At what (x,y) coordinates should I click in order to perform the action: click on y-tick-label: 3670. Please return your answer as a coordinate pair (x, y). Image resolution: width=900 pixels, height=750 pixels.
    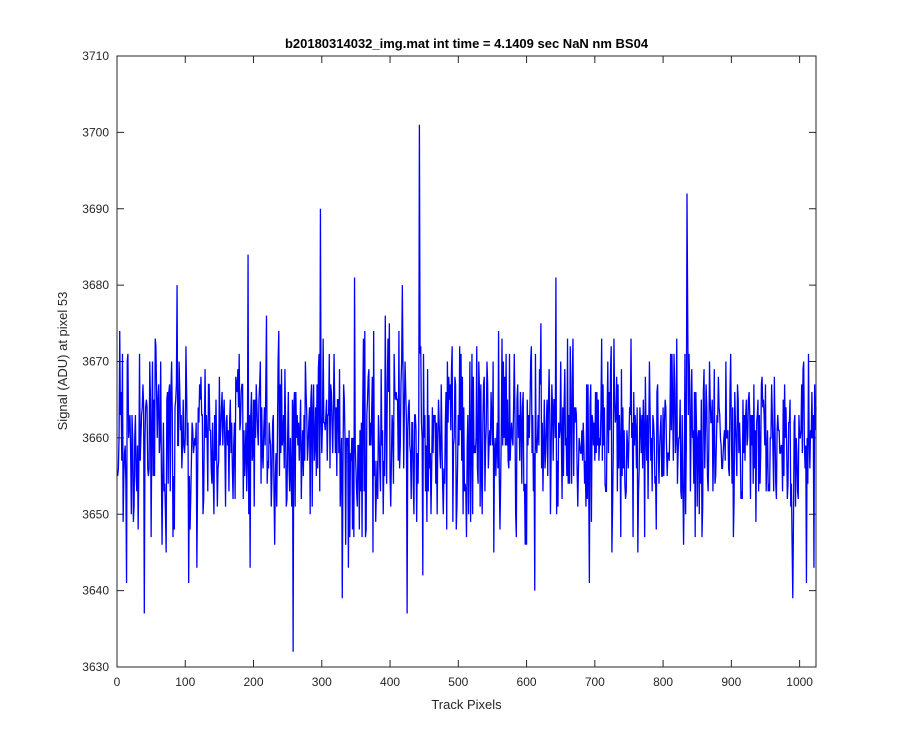
    Looking at the image, I should click on (95, 362).